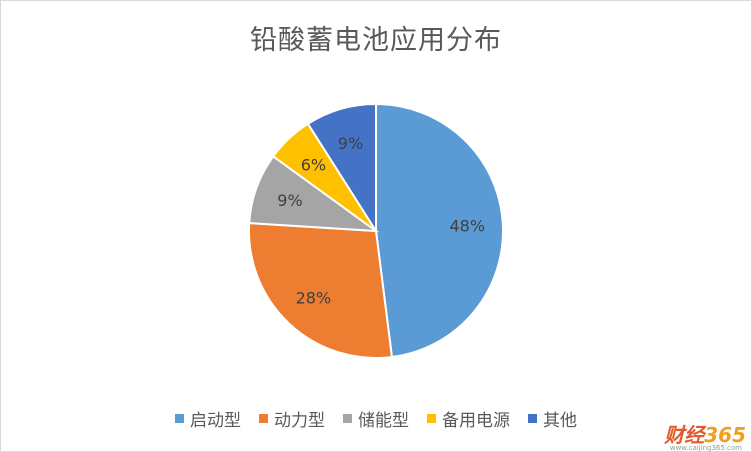  What do you see at coordinates (299, 421) in the screenshot?
I see `legend-label: 动力型` at bounding box center [299, 421].